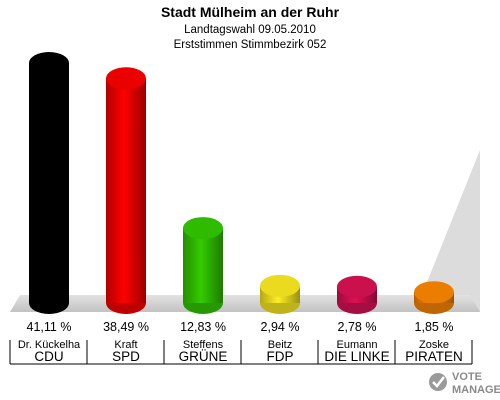  Describe the element at coordinates (434, 345) in the screenshot. I see `candidate-label: Zoske` at that location.